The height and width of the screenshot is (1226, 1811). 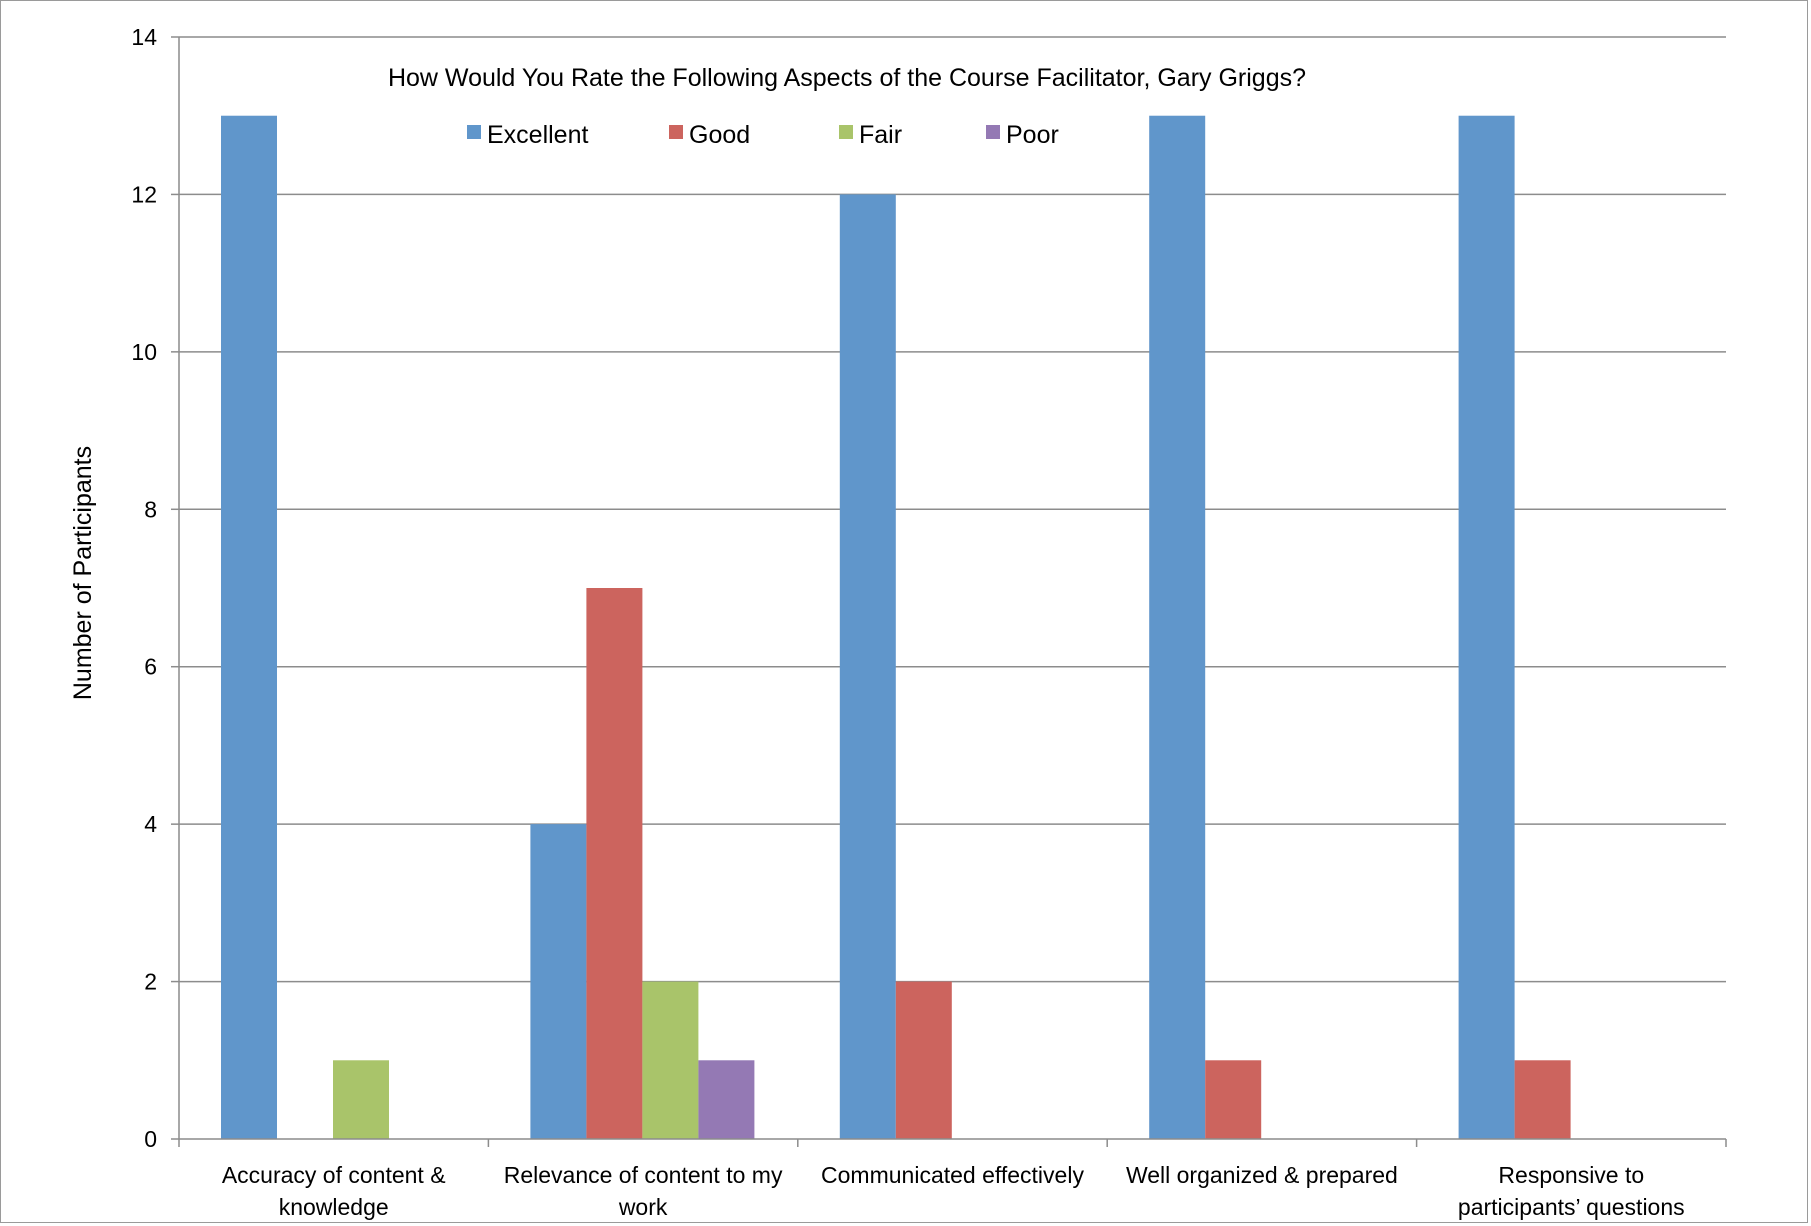 What do you see at coordinates (643, 1207) in the screenshot?
I see `x-category-label-line: work` at bounding box center [643, 1207].